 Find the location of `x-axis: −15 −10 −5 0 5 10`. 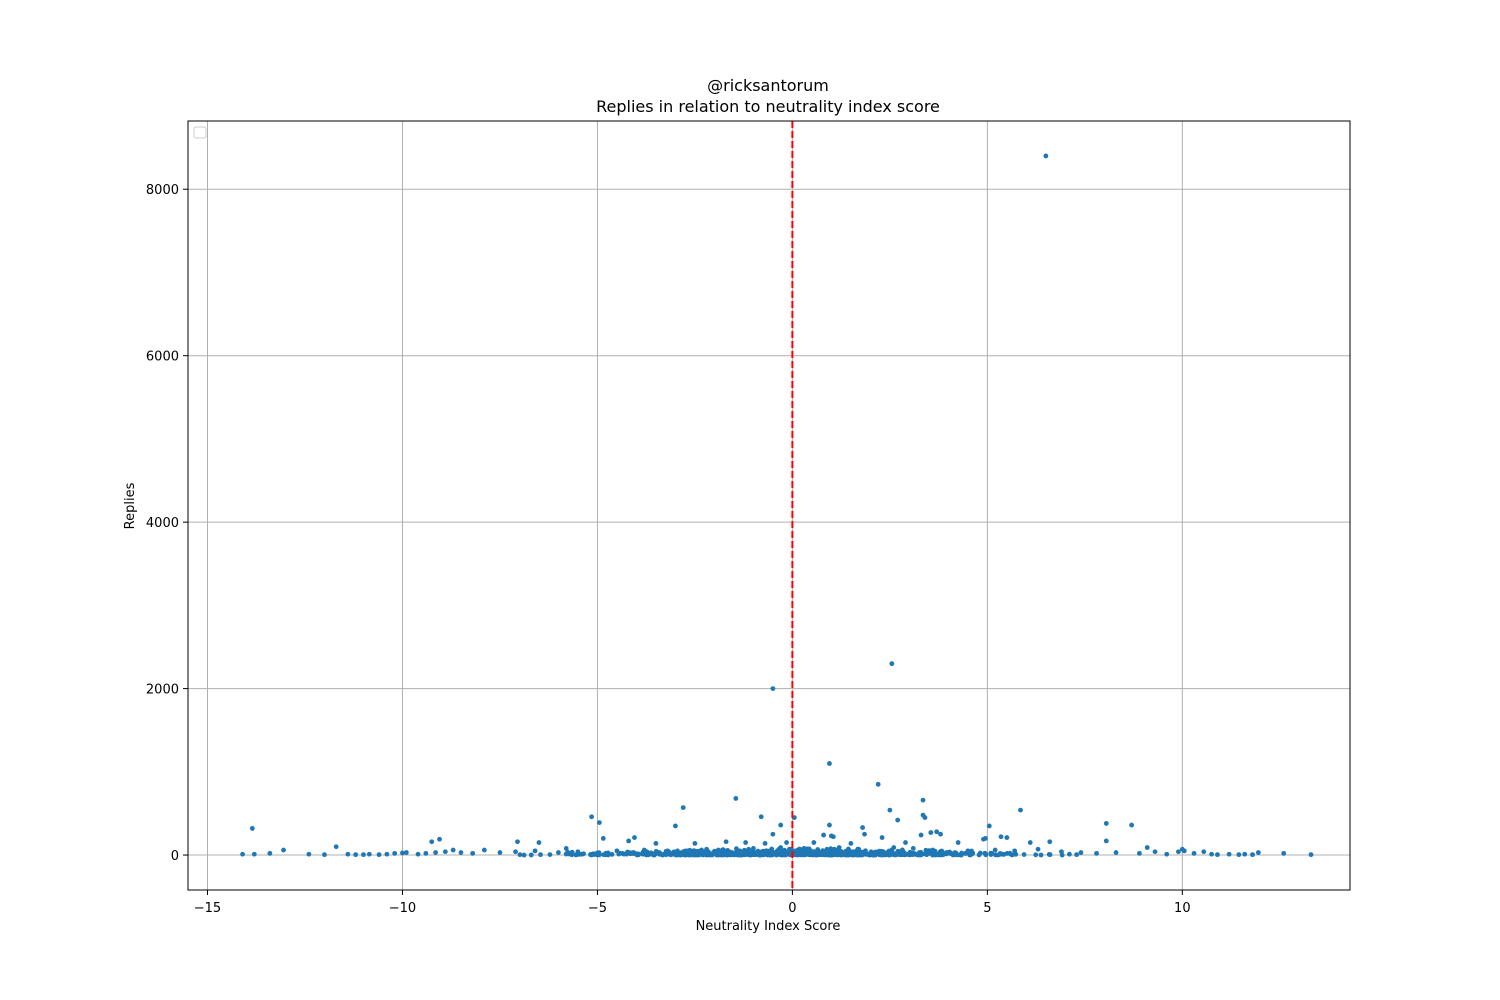

x-axis: −15 −10 −5 0 5 10 is located at coordinates (692, 903).